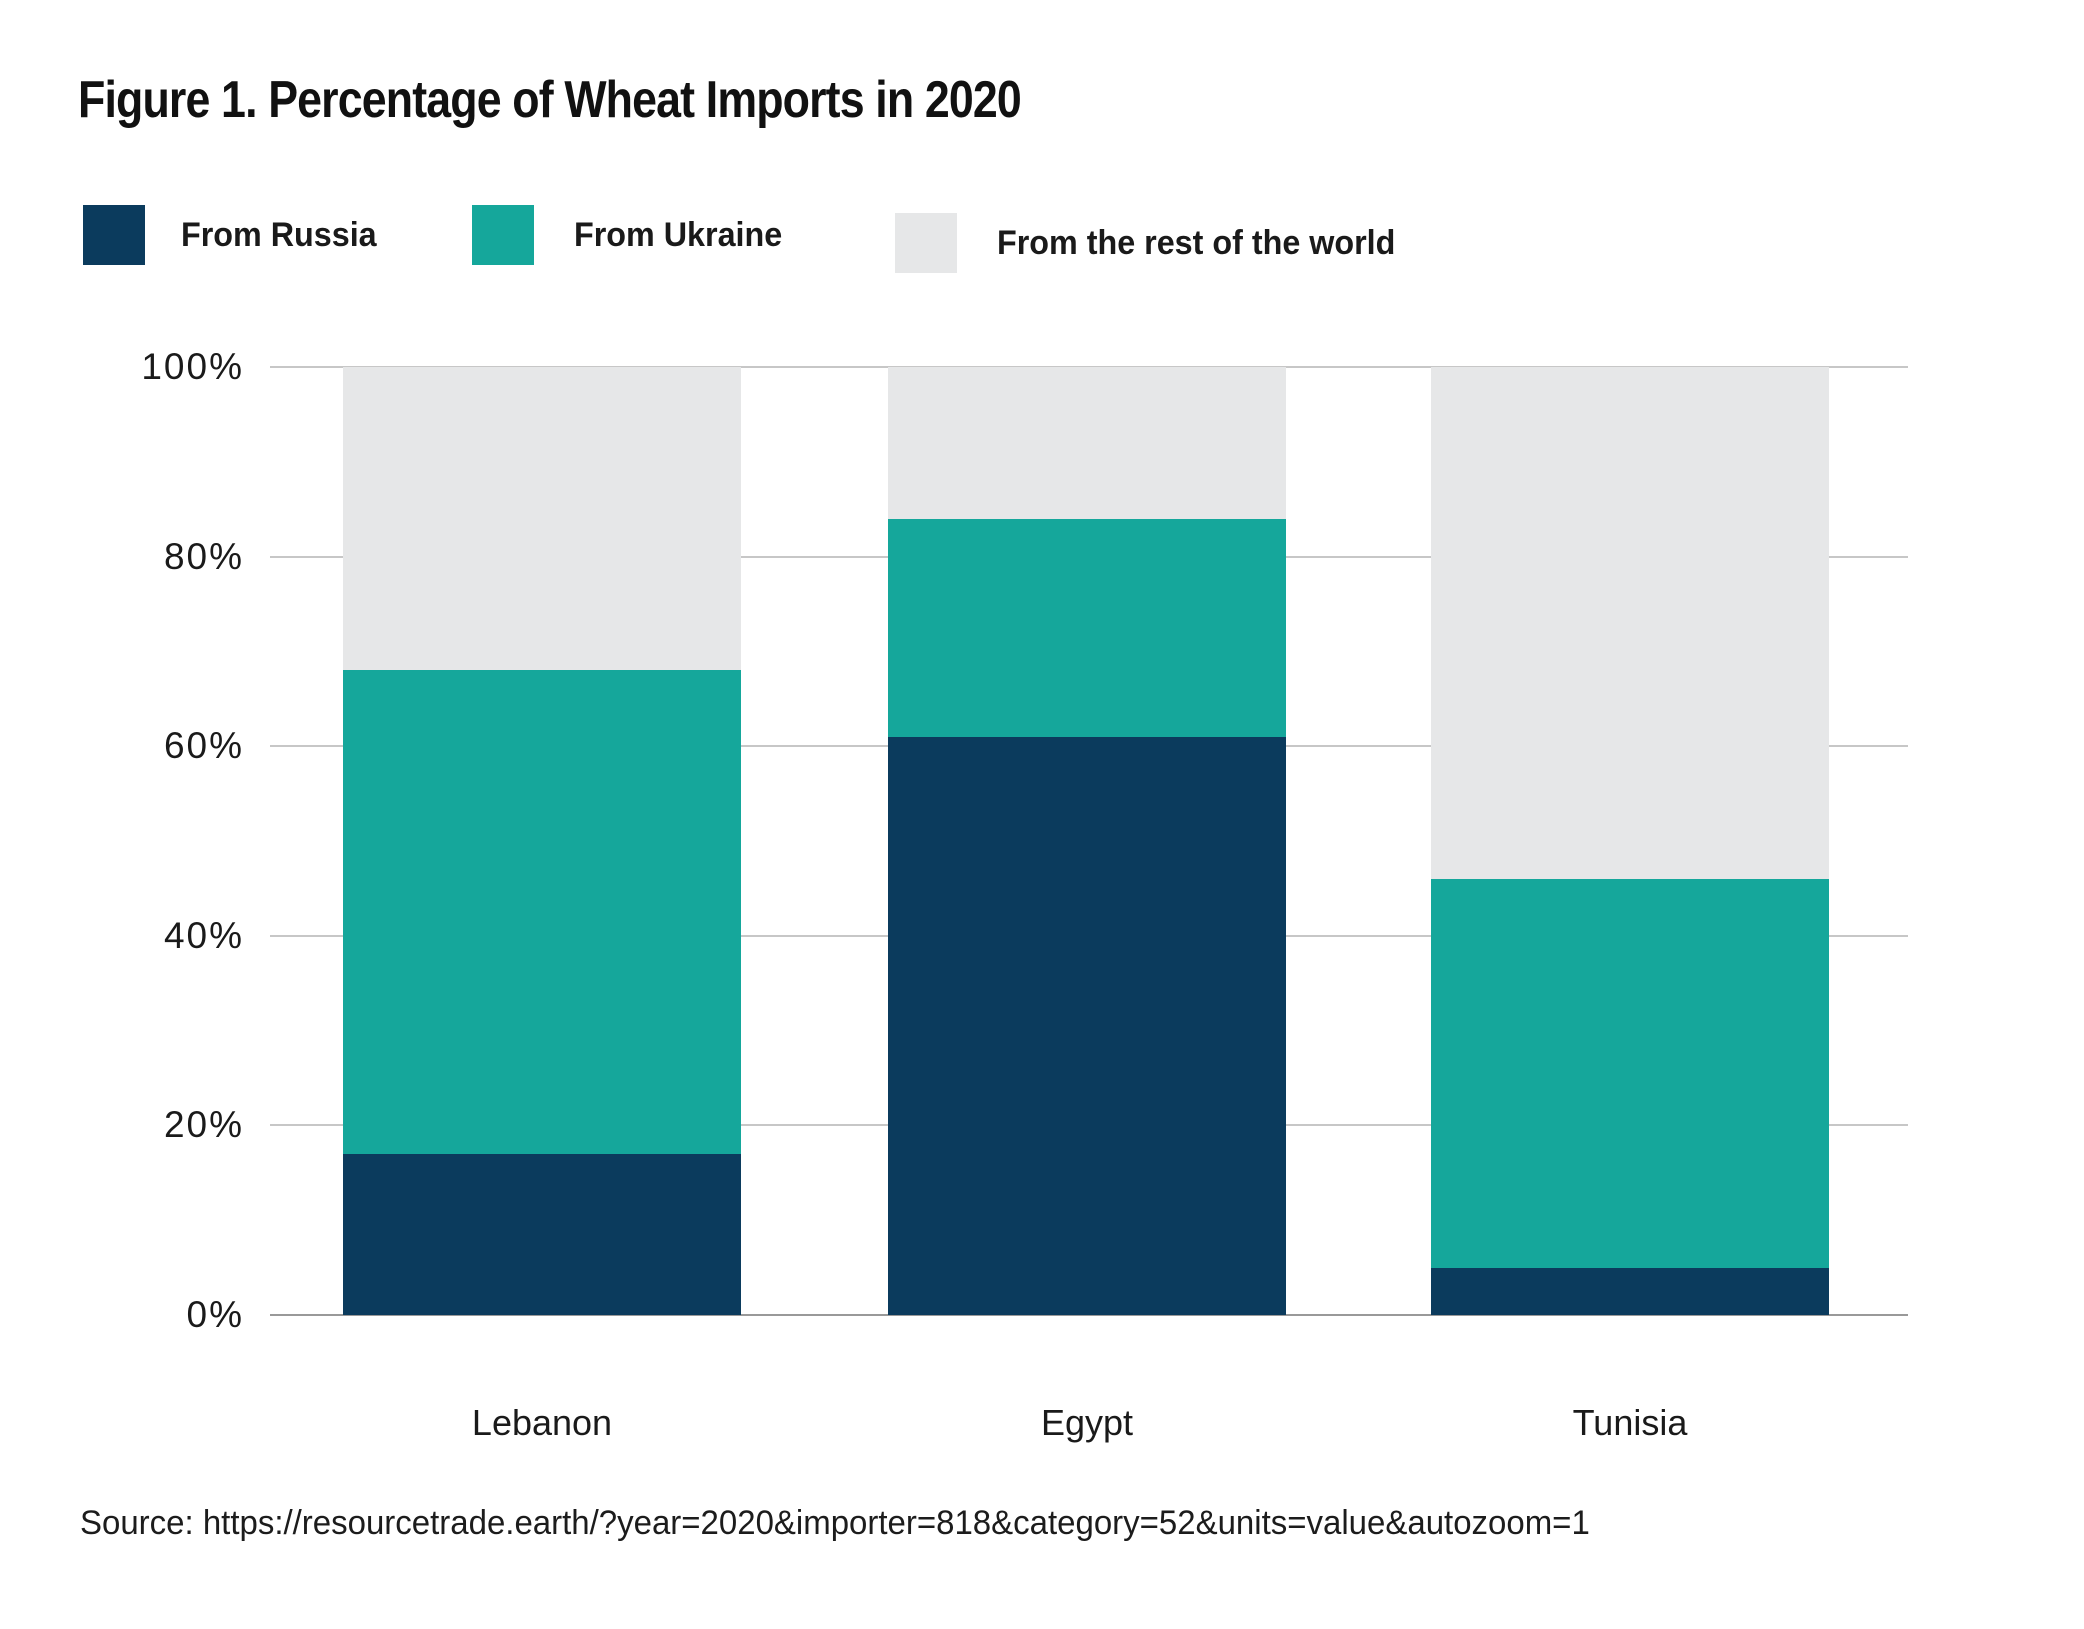 This screenshot has width=2084, height=1629. Describe the element at coordinates (192, 366) in the screenshot. I see `y-tick-label: 100%` at that location.